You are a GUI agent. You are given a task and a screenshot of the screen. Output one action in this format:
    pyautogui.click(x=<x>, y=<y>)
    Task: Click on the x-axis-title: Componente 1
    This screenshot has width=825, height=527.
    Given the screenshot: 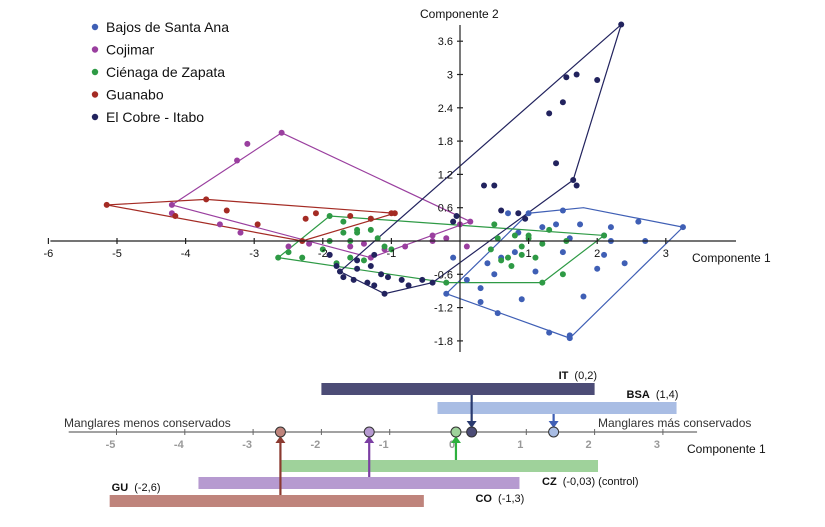 What is the action you would take?
    pyautogui.click(x=731, y=258)
    